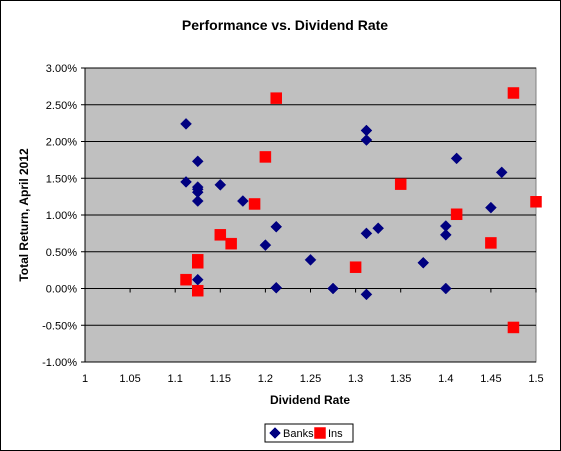 The height and width of the screenshot is (451, 561). What do you see at coordinates (61, 106) in the screenshot?
I see `y-tick-label: 2.50%` at bounding box center [61, 106].